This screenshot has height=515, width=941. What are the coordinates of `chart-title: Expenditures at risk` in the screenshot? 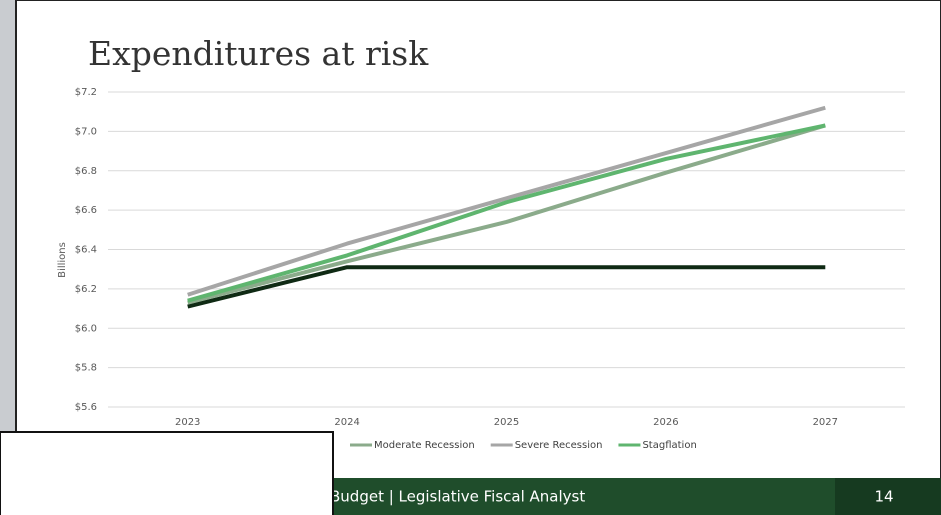 It's located at (258, 53).